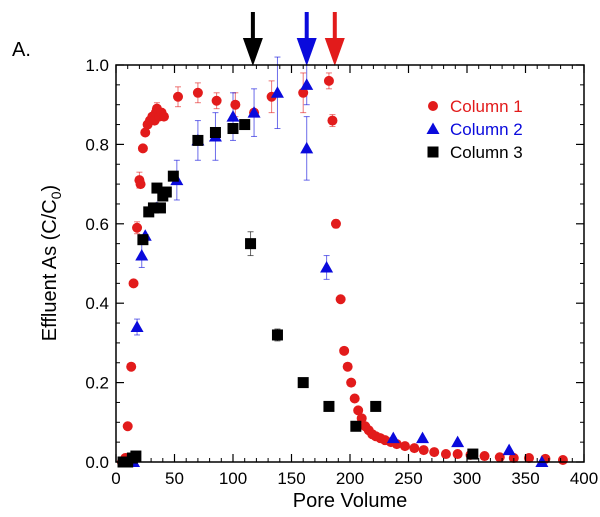 The height and width of the screenshot is (517, 600). I want to click on y-tick-labels: 0.0 0.2 0.4 0.6 0.8 1.0, so click(97, 264).